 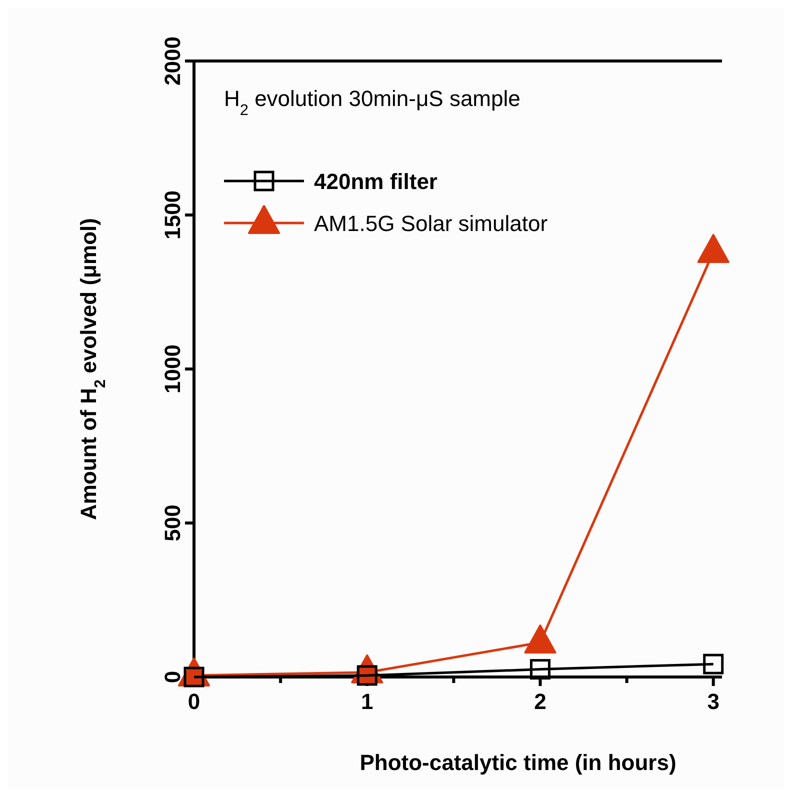 What do you see at coordinates (376, 181) in the screenshot?
I see `legend-label: 420nm filter` at bounding box center [376, 181].